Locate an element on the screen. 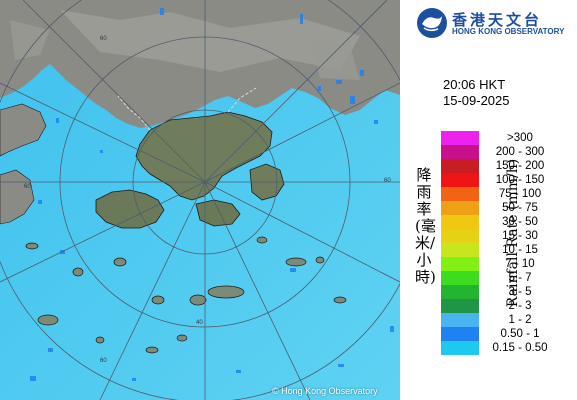  legend-label: 15 - 30 is located at coordinates (520, 236).